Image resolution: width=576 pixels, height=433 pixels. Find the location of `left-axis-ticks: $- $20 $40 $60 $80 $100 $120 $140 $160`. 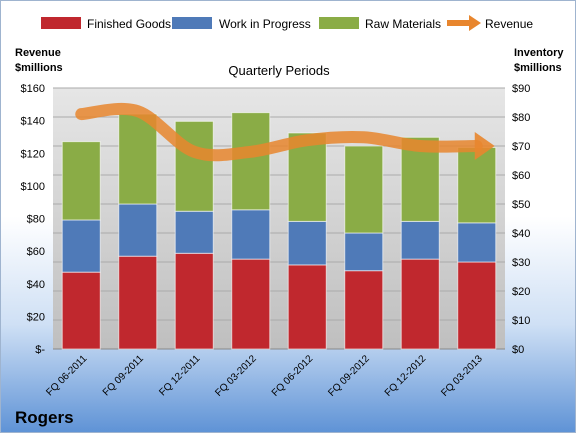

left-axis-ticks: $- $20 $40 $60 $80 $100 $120 $140 $160 is located at coordinates (33, 219).